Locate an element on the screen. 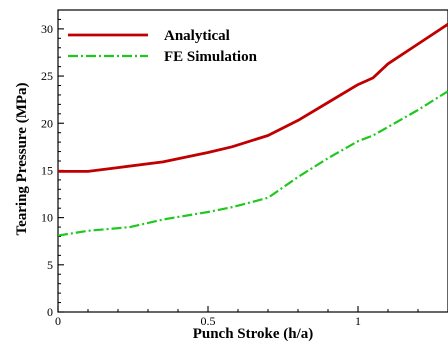  y-tick-label-5: 5 is located at coordinates (50, 265).